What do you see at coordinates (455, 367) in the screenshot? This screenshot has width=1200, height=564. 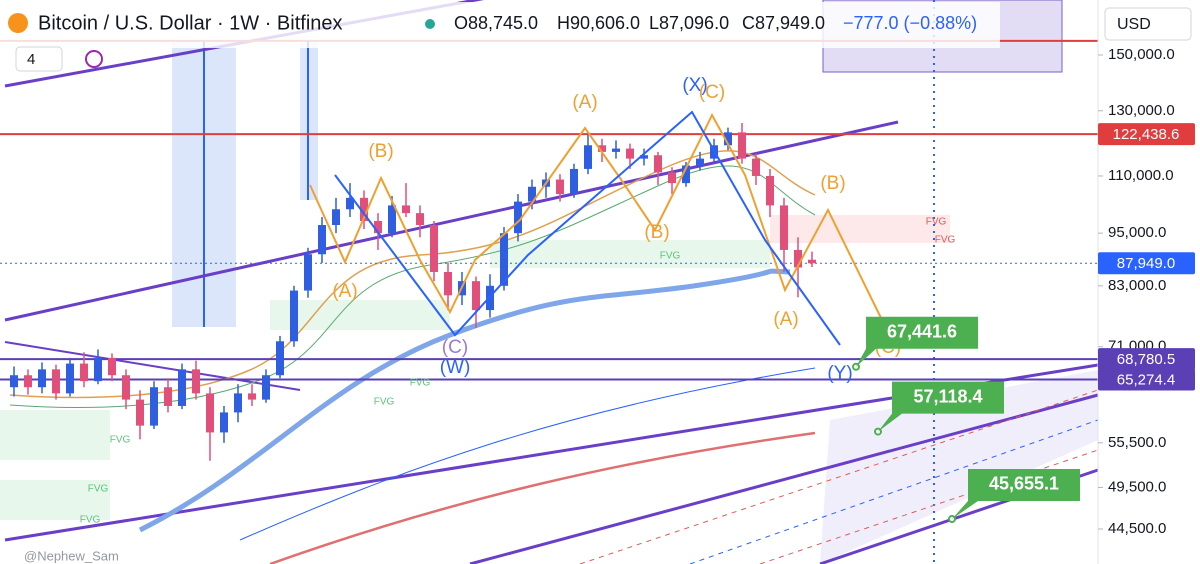 I see `wave-label: (W)` at bounding box center [455, 367].